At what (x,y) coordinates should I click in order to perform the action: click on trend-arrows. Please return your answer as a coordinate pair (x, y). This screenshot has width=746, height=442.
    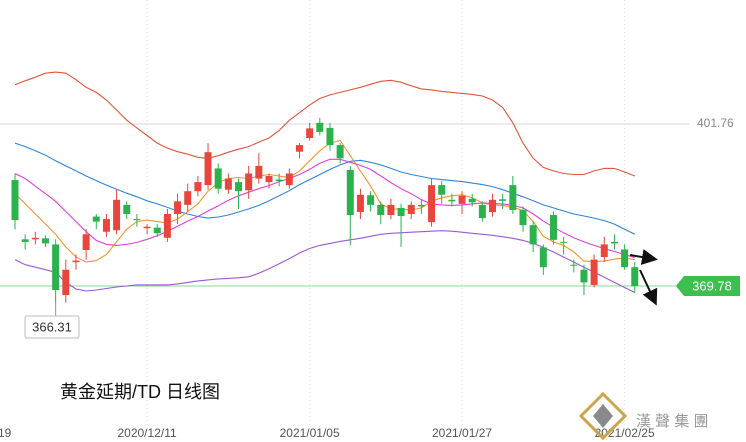
    Looking at the image, I should click on (643, 277).